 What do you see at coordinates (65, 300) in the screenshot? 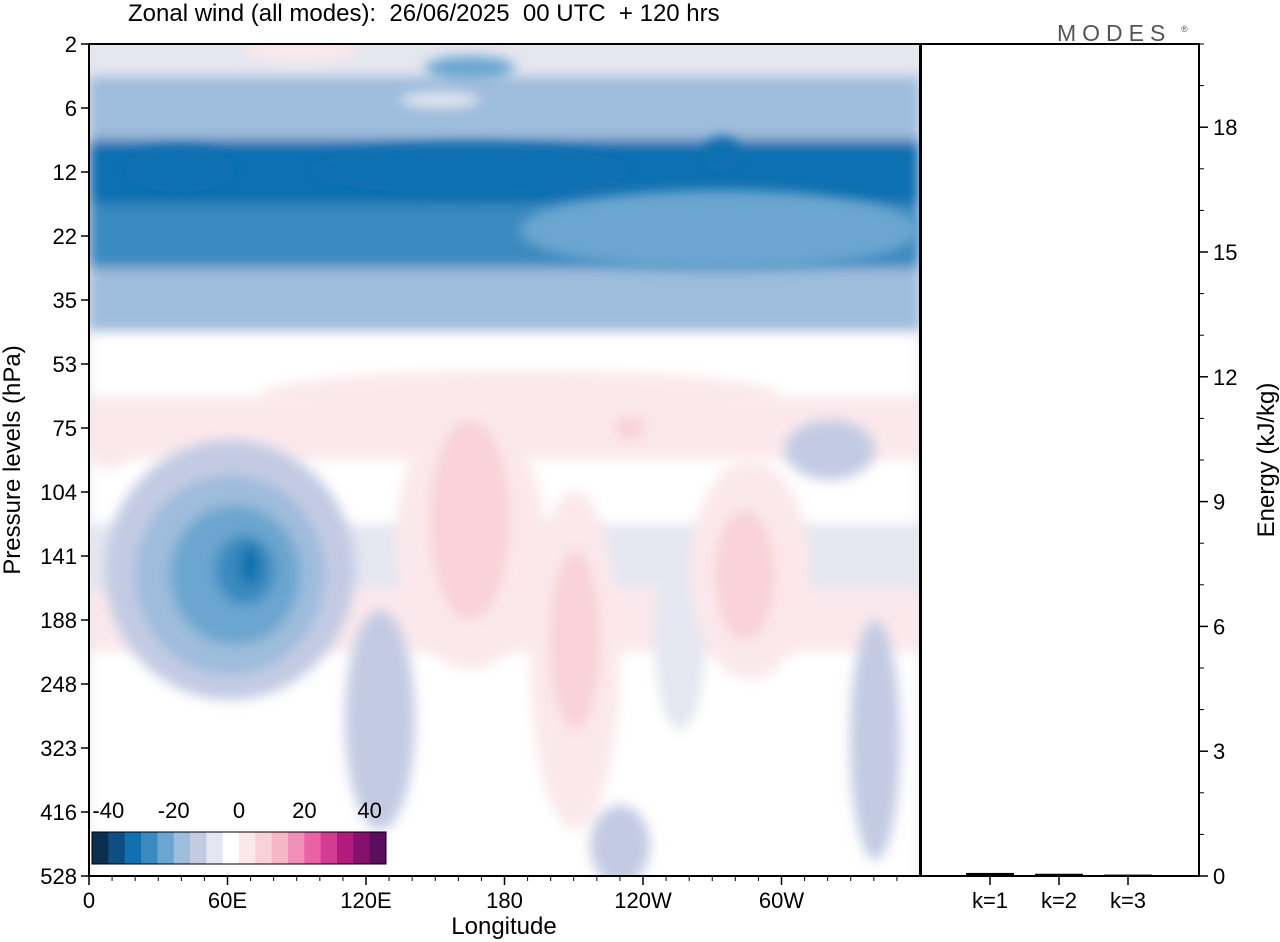
I see `y-tick-label: 35` at bounding box center [65, 300].